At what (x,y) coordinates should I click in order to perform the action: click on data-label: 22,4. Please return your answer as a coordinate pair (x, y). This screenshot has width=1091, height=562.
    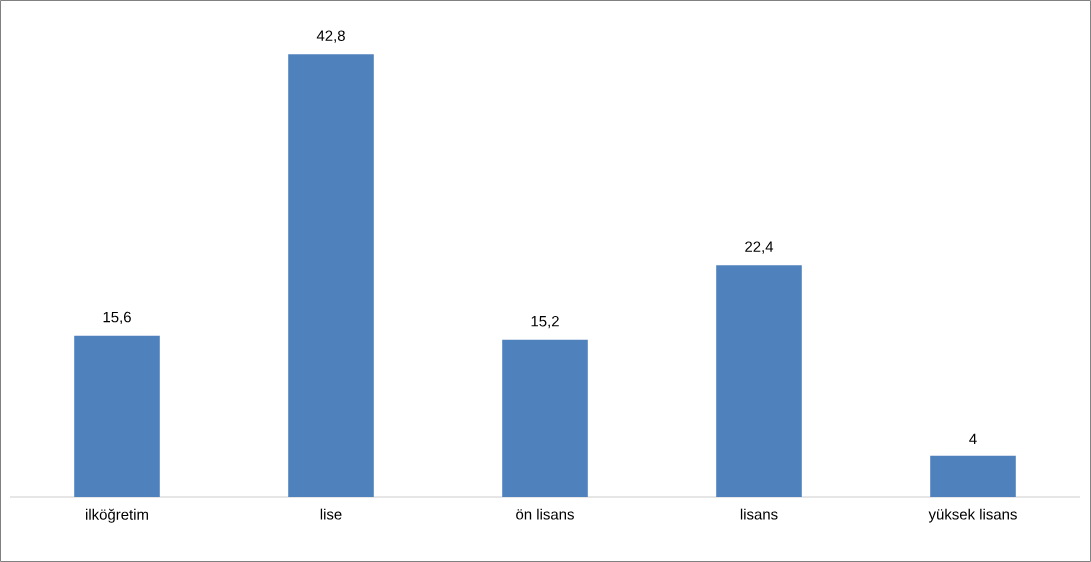
    Looking at the image, I should click on (759, 247).